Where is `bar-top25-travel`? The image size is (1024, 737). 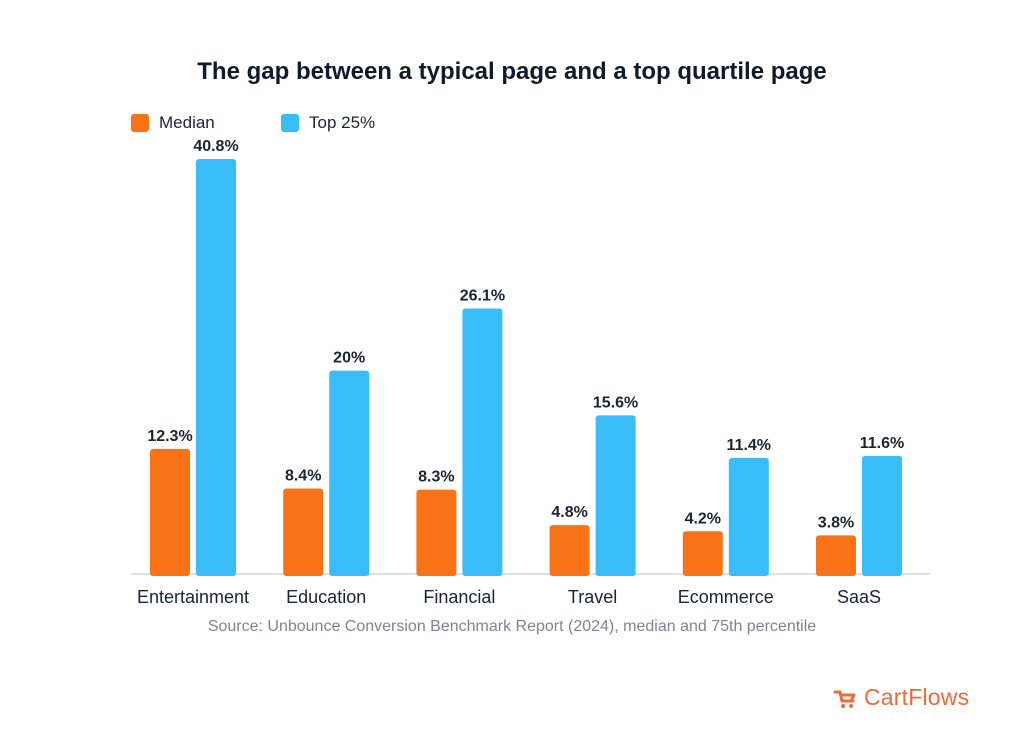
bar-top25-travel is located at coordinates (615, 495).